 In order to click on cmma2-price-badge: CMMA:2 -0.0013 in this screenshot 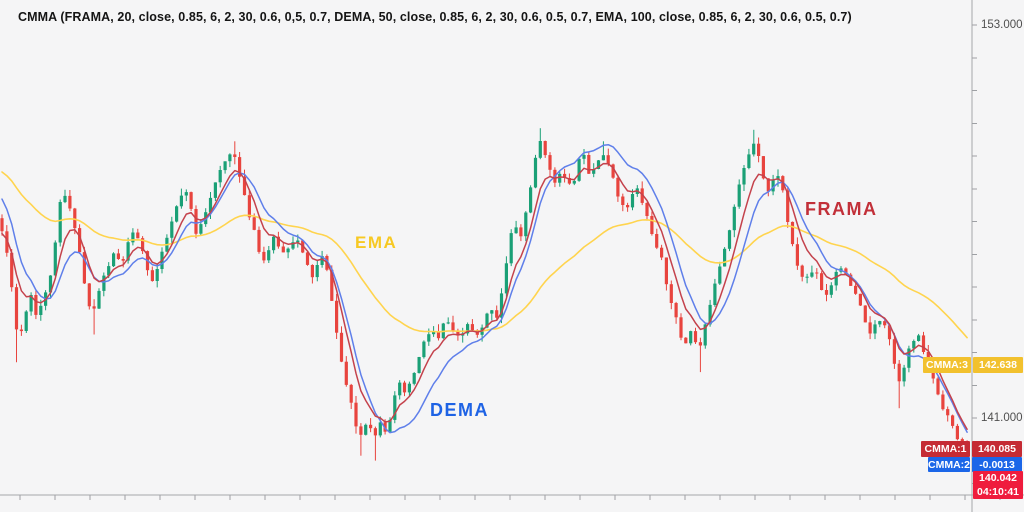, I will do `click(975, 464)`.